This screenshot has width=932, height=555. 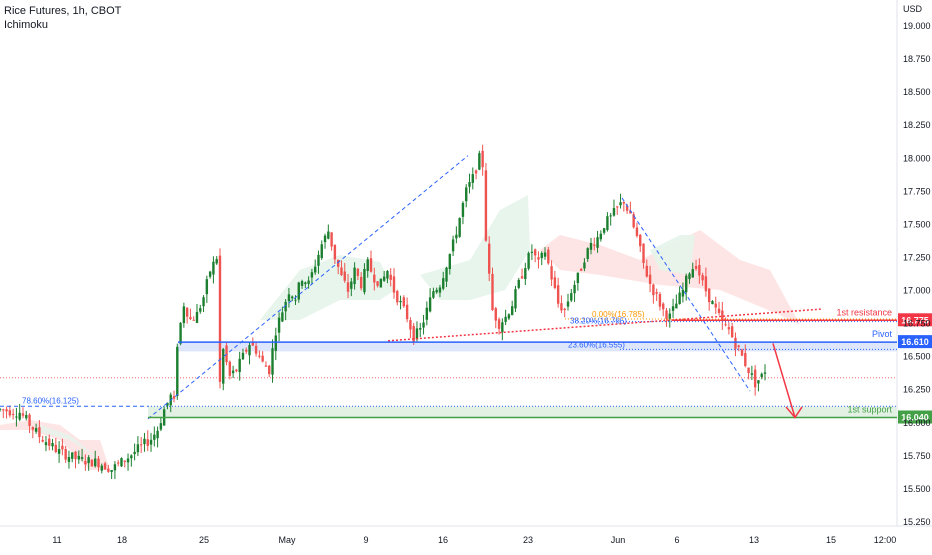 I want to click on y-tick-label: 16.000, so click(x=917, y=423).